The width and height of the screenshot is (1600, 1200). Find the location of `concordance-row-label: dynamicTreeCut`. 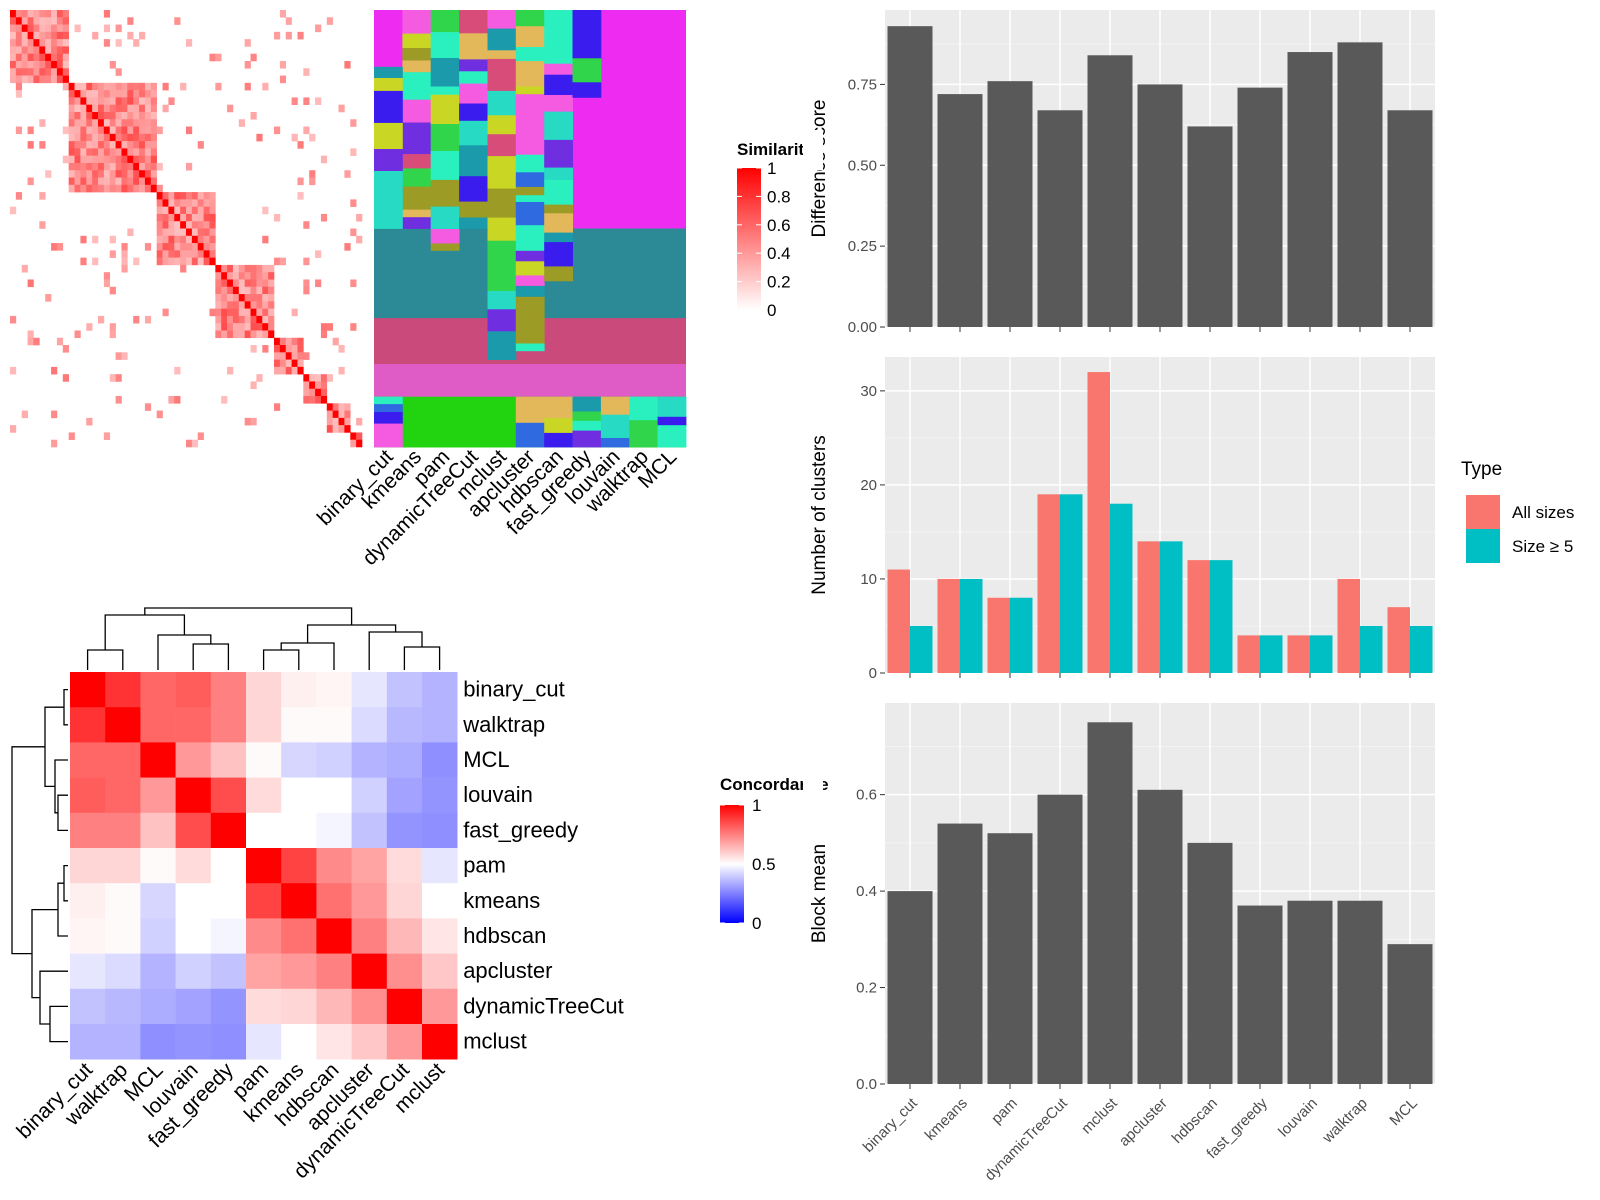

concordance-row-label: dynamicTreeCut is located at coordinates (543, 1005).